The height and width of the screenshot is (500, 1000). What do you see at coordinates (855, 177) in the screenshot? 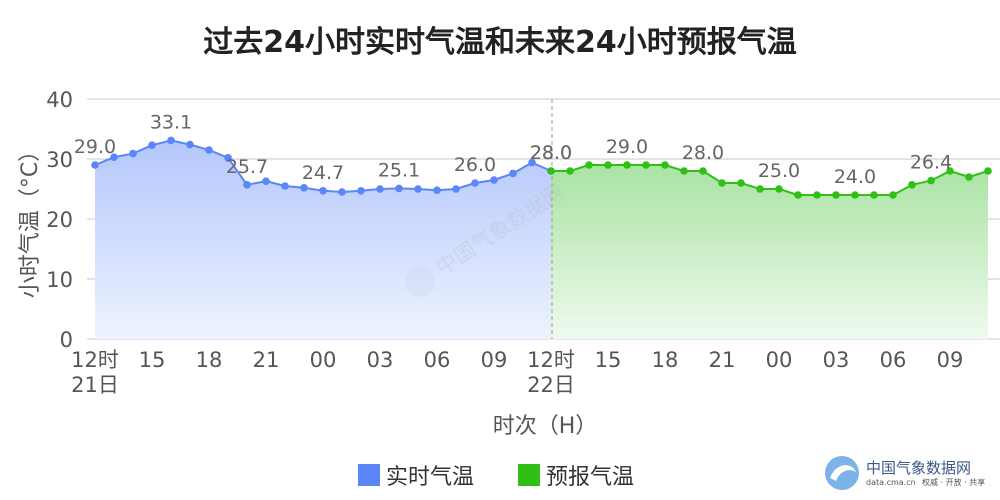
I see `data-label: 24.0` at bounding box center [855, 177].